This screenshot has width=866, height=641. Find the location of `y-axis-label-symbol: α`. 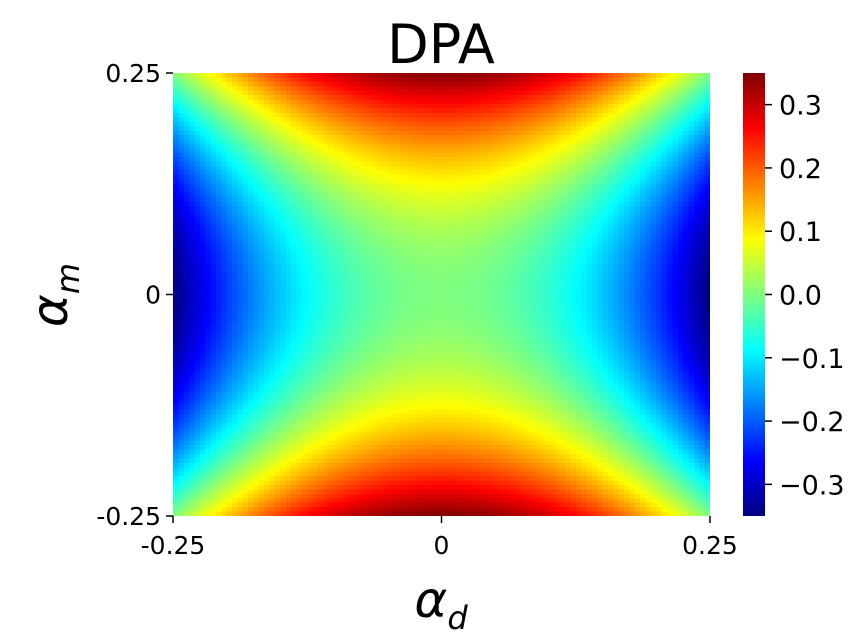

y-axis-label-symbol: α is located at coordinates (50, 310).